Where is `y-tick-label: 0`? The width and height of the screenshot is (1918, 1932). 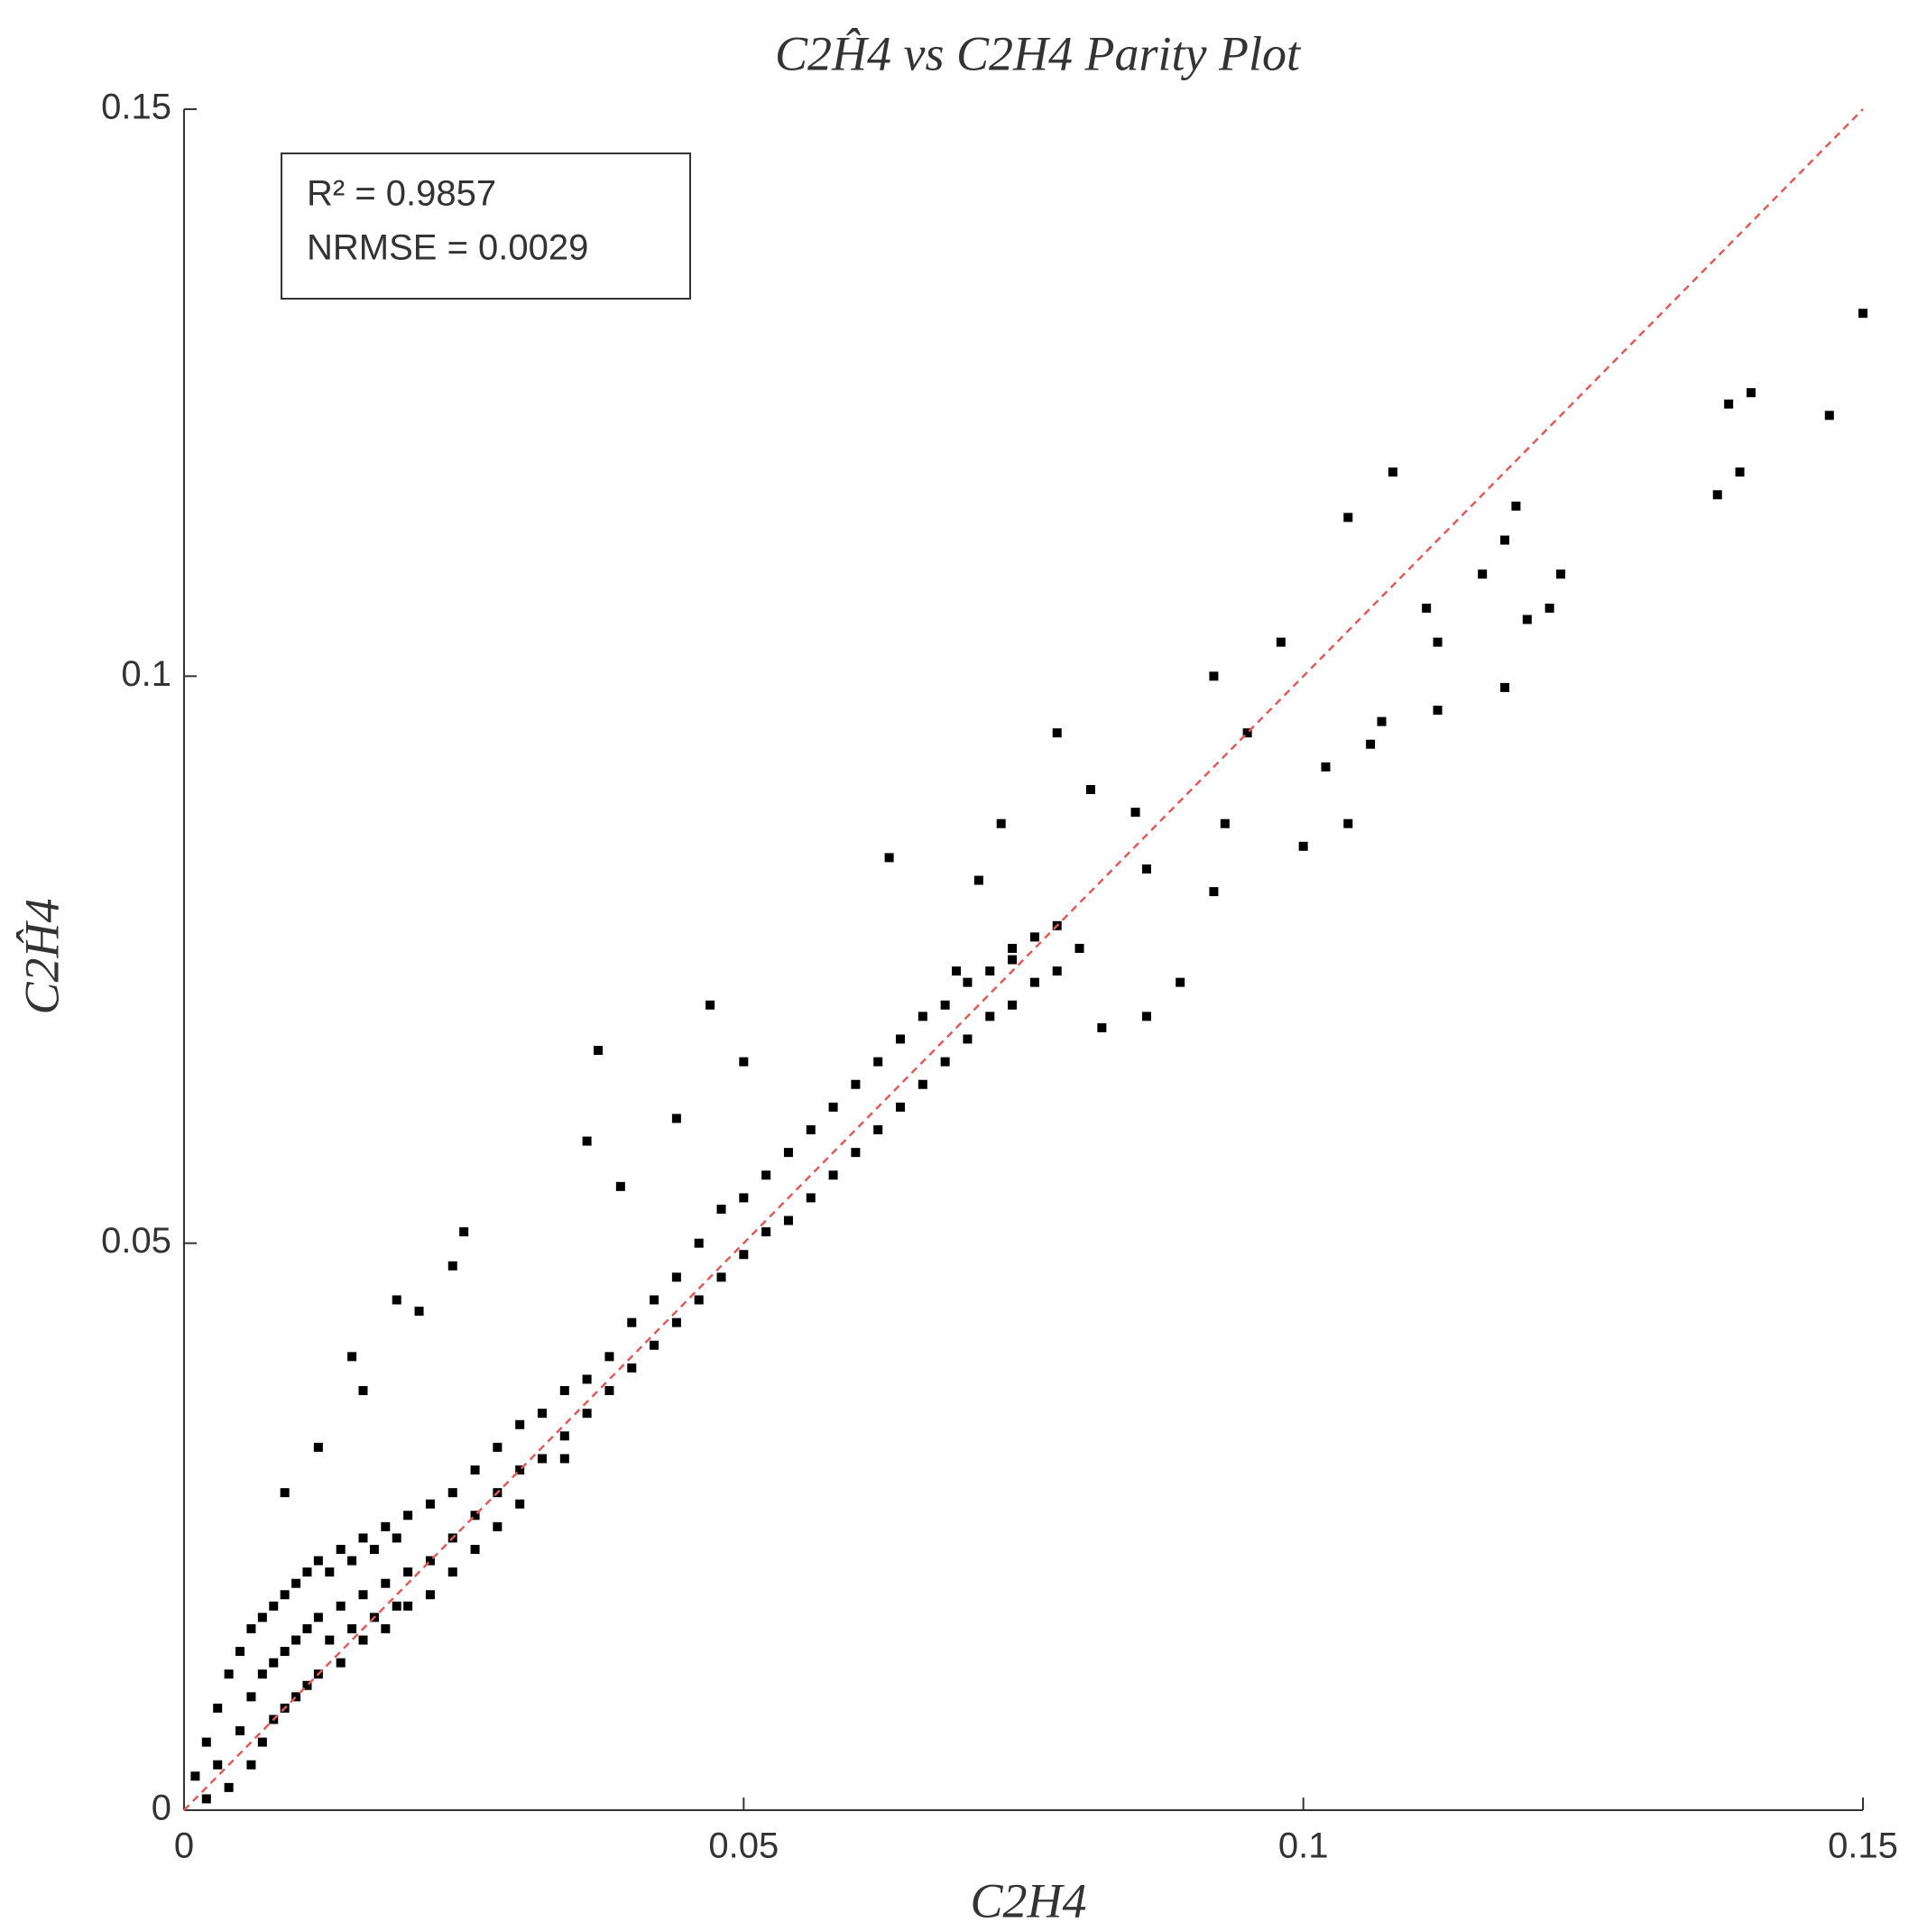
y-tick-label: 0 is located at coordinates (161, 1808).